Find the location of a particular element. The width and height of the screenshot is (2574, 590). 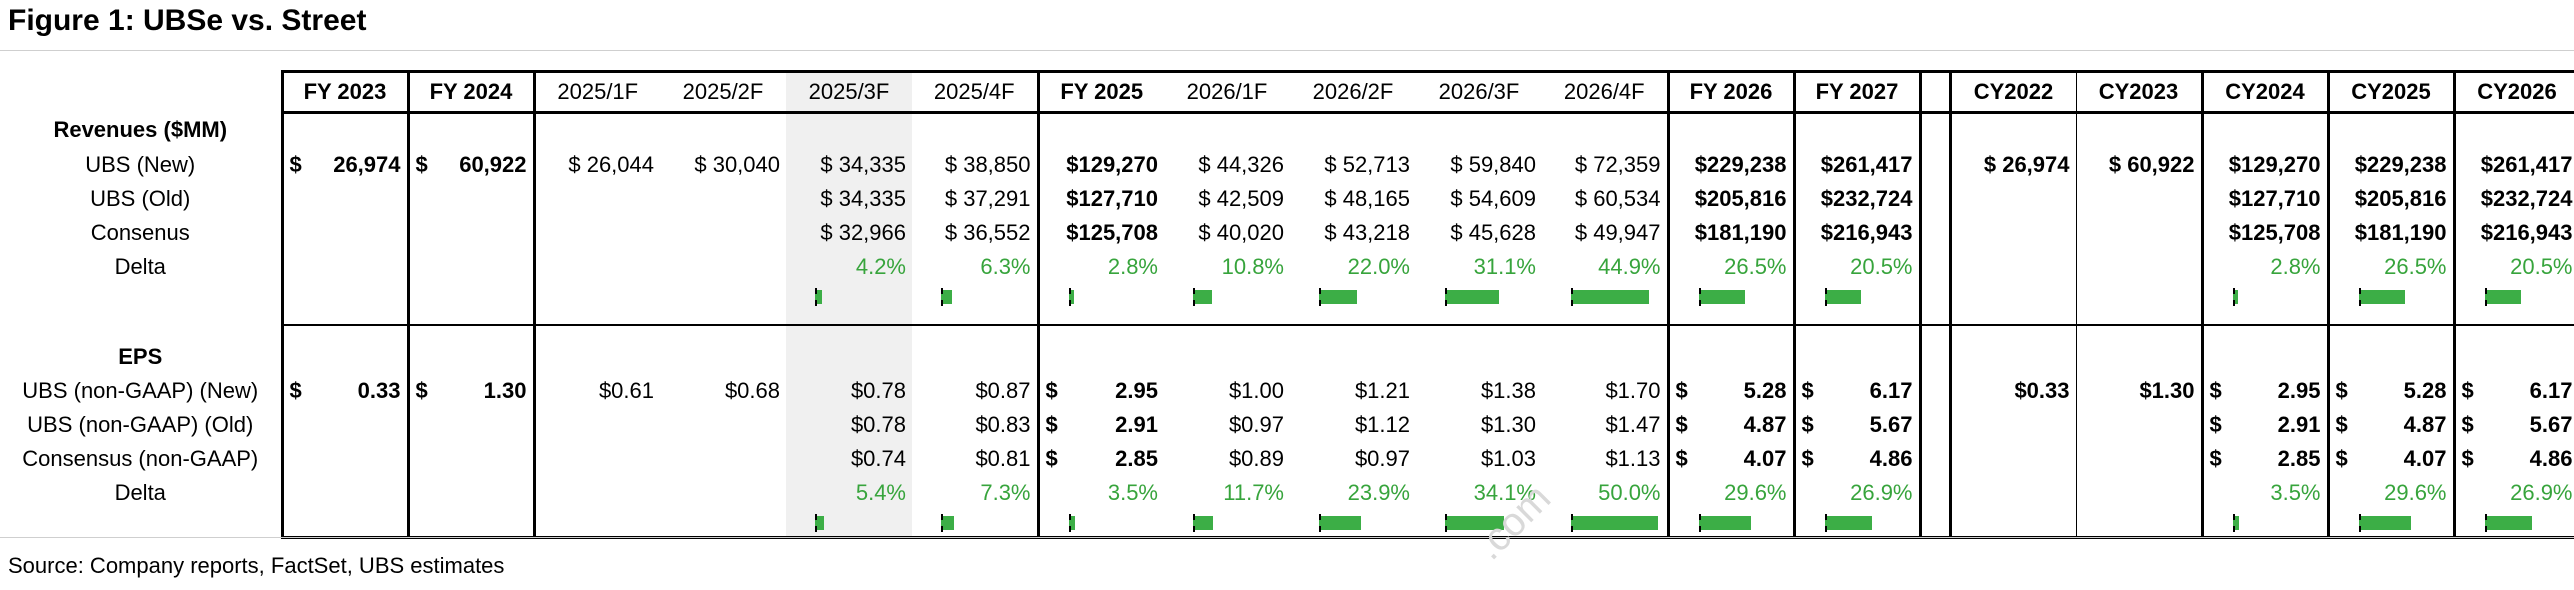

delta-value: 23.9% is located at coordinates (1378, 492).